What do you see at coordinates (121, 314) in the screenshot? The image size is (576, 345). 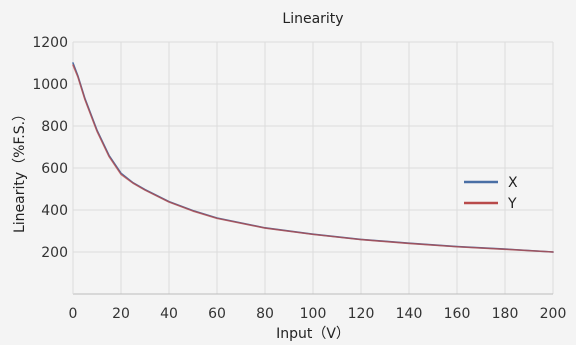 I see `x-tick-label: 20` at bounding box center [121, 314].